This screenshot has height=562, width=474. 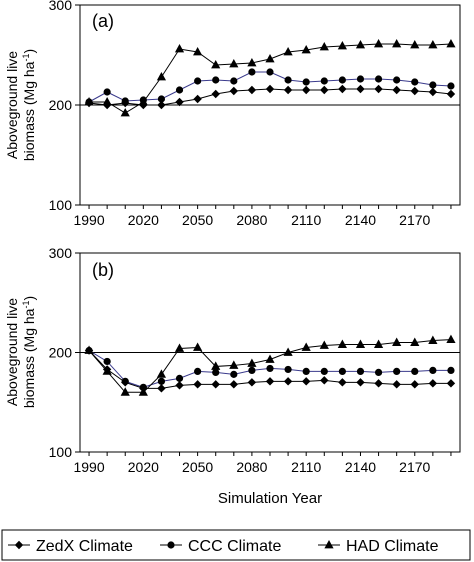 I want to click on legend-item: ZedX Climate, so click(x=70, y=546).